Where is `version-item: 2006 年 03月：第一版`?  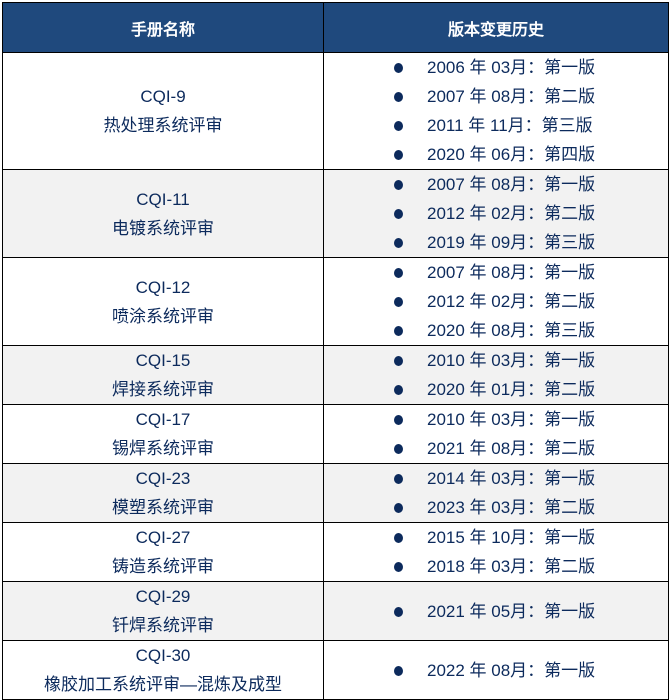 version-item: 2006 年 03月：第一版 is located at coordinates (496, 67).